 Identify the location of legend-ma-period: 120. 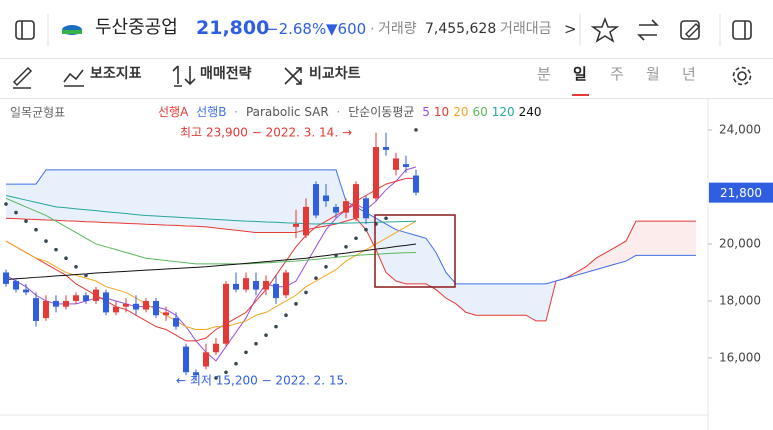
(503, 112).